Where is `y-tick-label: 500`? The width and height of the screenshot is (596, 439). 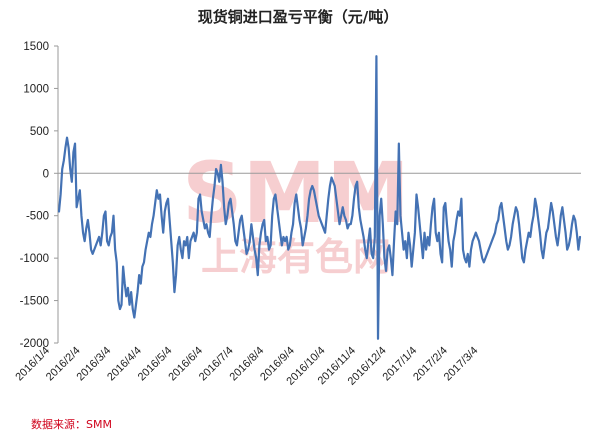 y-tick-label: 500 is located at coordinates (39, 132).